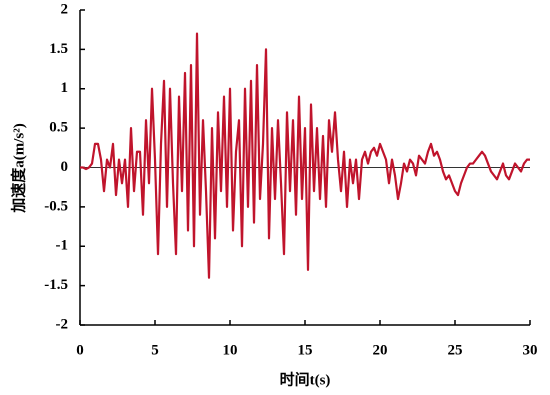 The image size is (550, 395). I want to click on x-axis-label: 时间t(s), so click(305, 379).